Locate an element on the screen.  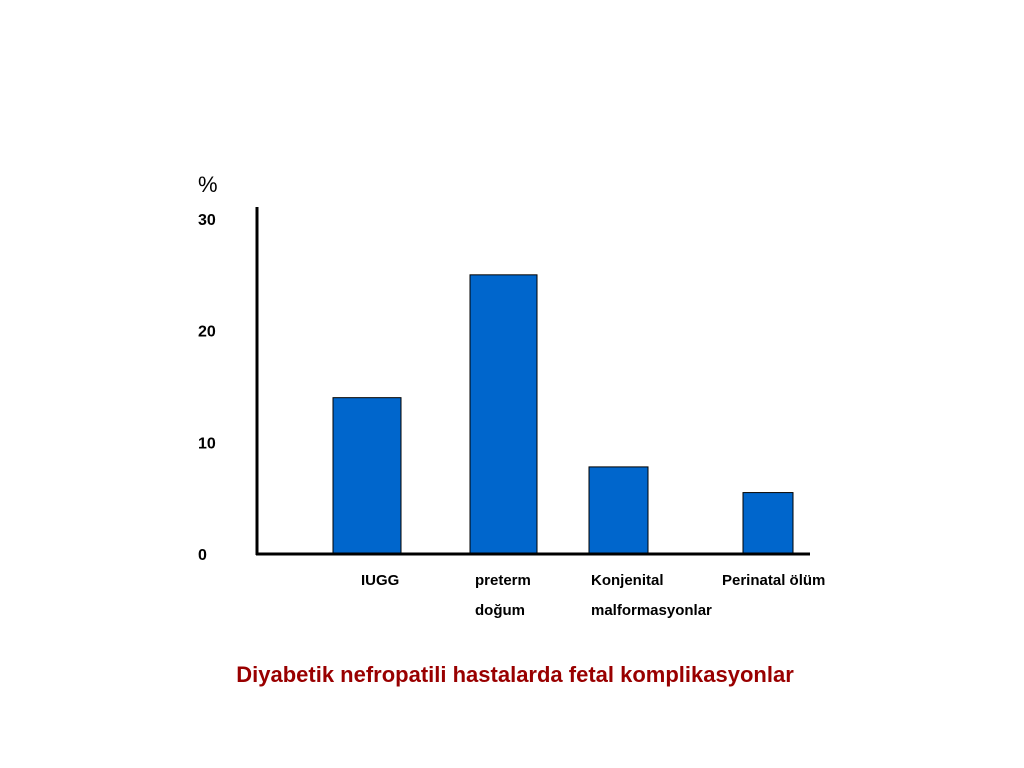
category-label: preterm is located at coordinates (503, 580).